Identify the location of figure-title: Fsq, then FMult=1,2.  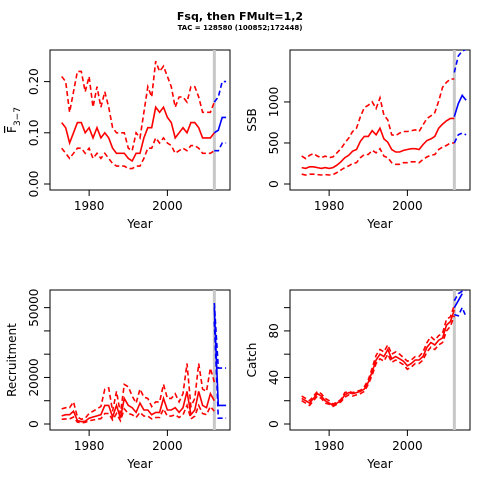
(240, 16).